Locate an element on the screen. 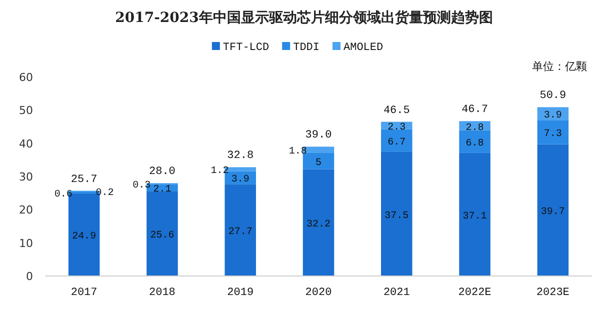 The height and width of the screenshot is (327, 608). x-tick-label: 2021 is located at coordinates (396, 293).